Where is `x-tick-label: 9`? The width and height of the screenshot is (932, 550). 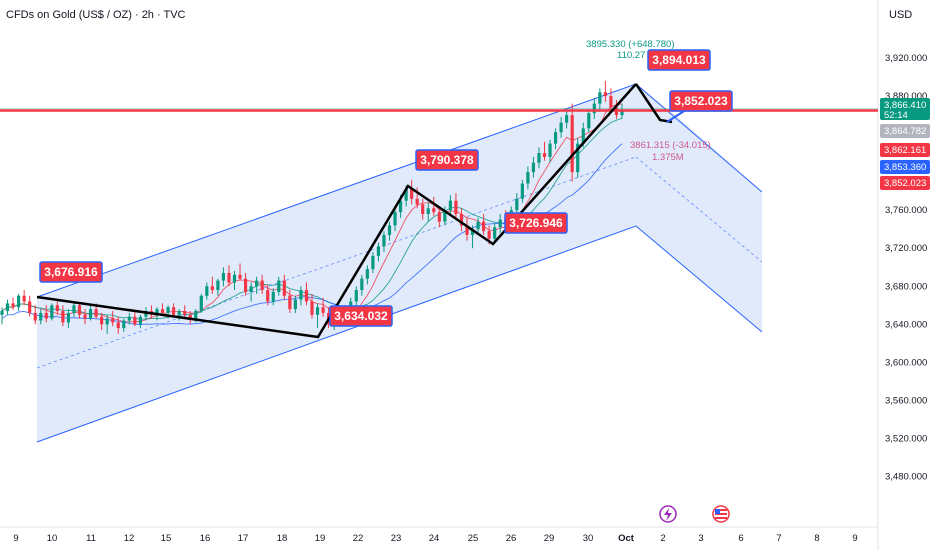
x-tick-label: 9 is located at coordinates (15, 538).